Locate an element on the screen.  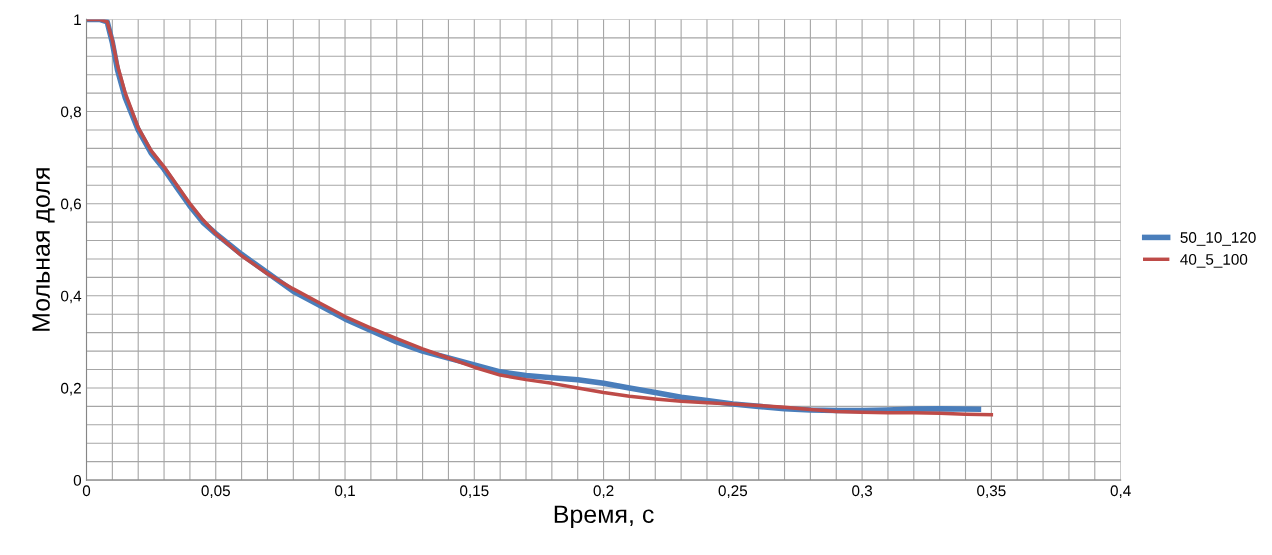
x-tick-label: 0,15 is located at coordinates (474, 491).